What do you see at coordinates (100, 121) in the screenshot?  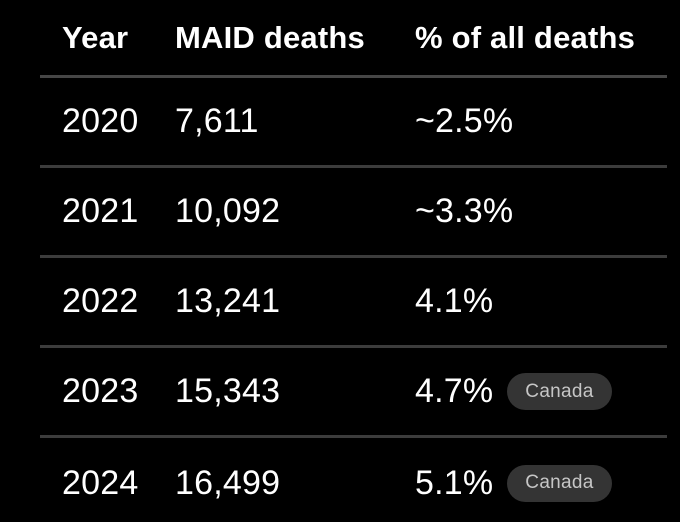 I see `year-cell: 2020` at bounding box center [100, 121].